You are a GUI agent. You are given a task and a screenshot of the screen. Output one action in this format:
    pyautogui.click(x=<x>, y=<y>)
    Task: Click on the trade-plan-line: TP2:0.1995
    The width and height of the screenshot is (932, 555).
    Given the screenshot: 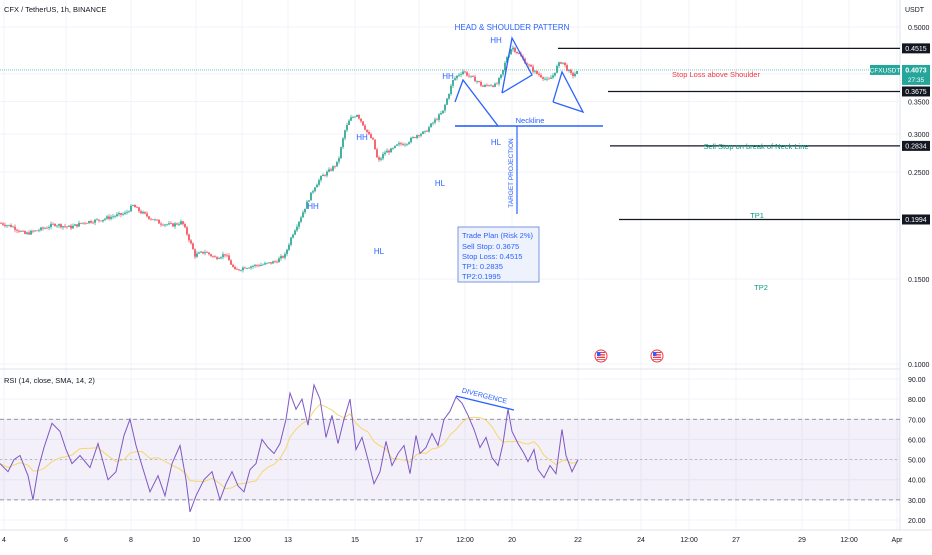 What is the action you would take?
    pyautogui.click(x=481, y=276)
    